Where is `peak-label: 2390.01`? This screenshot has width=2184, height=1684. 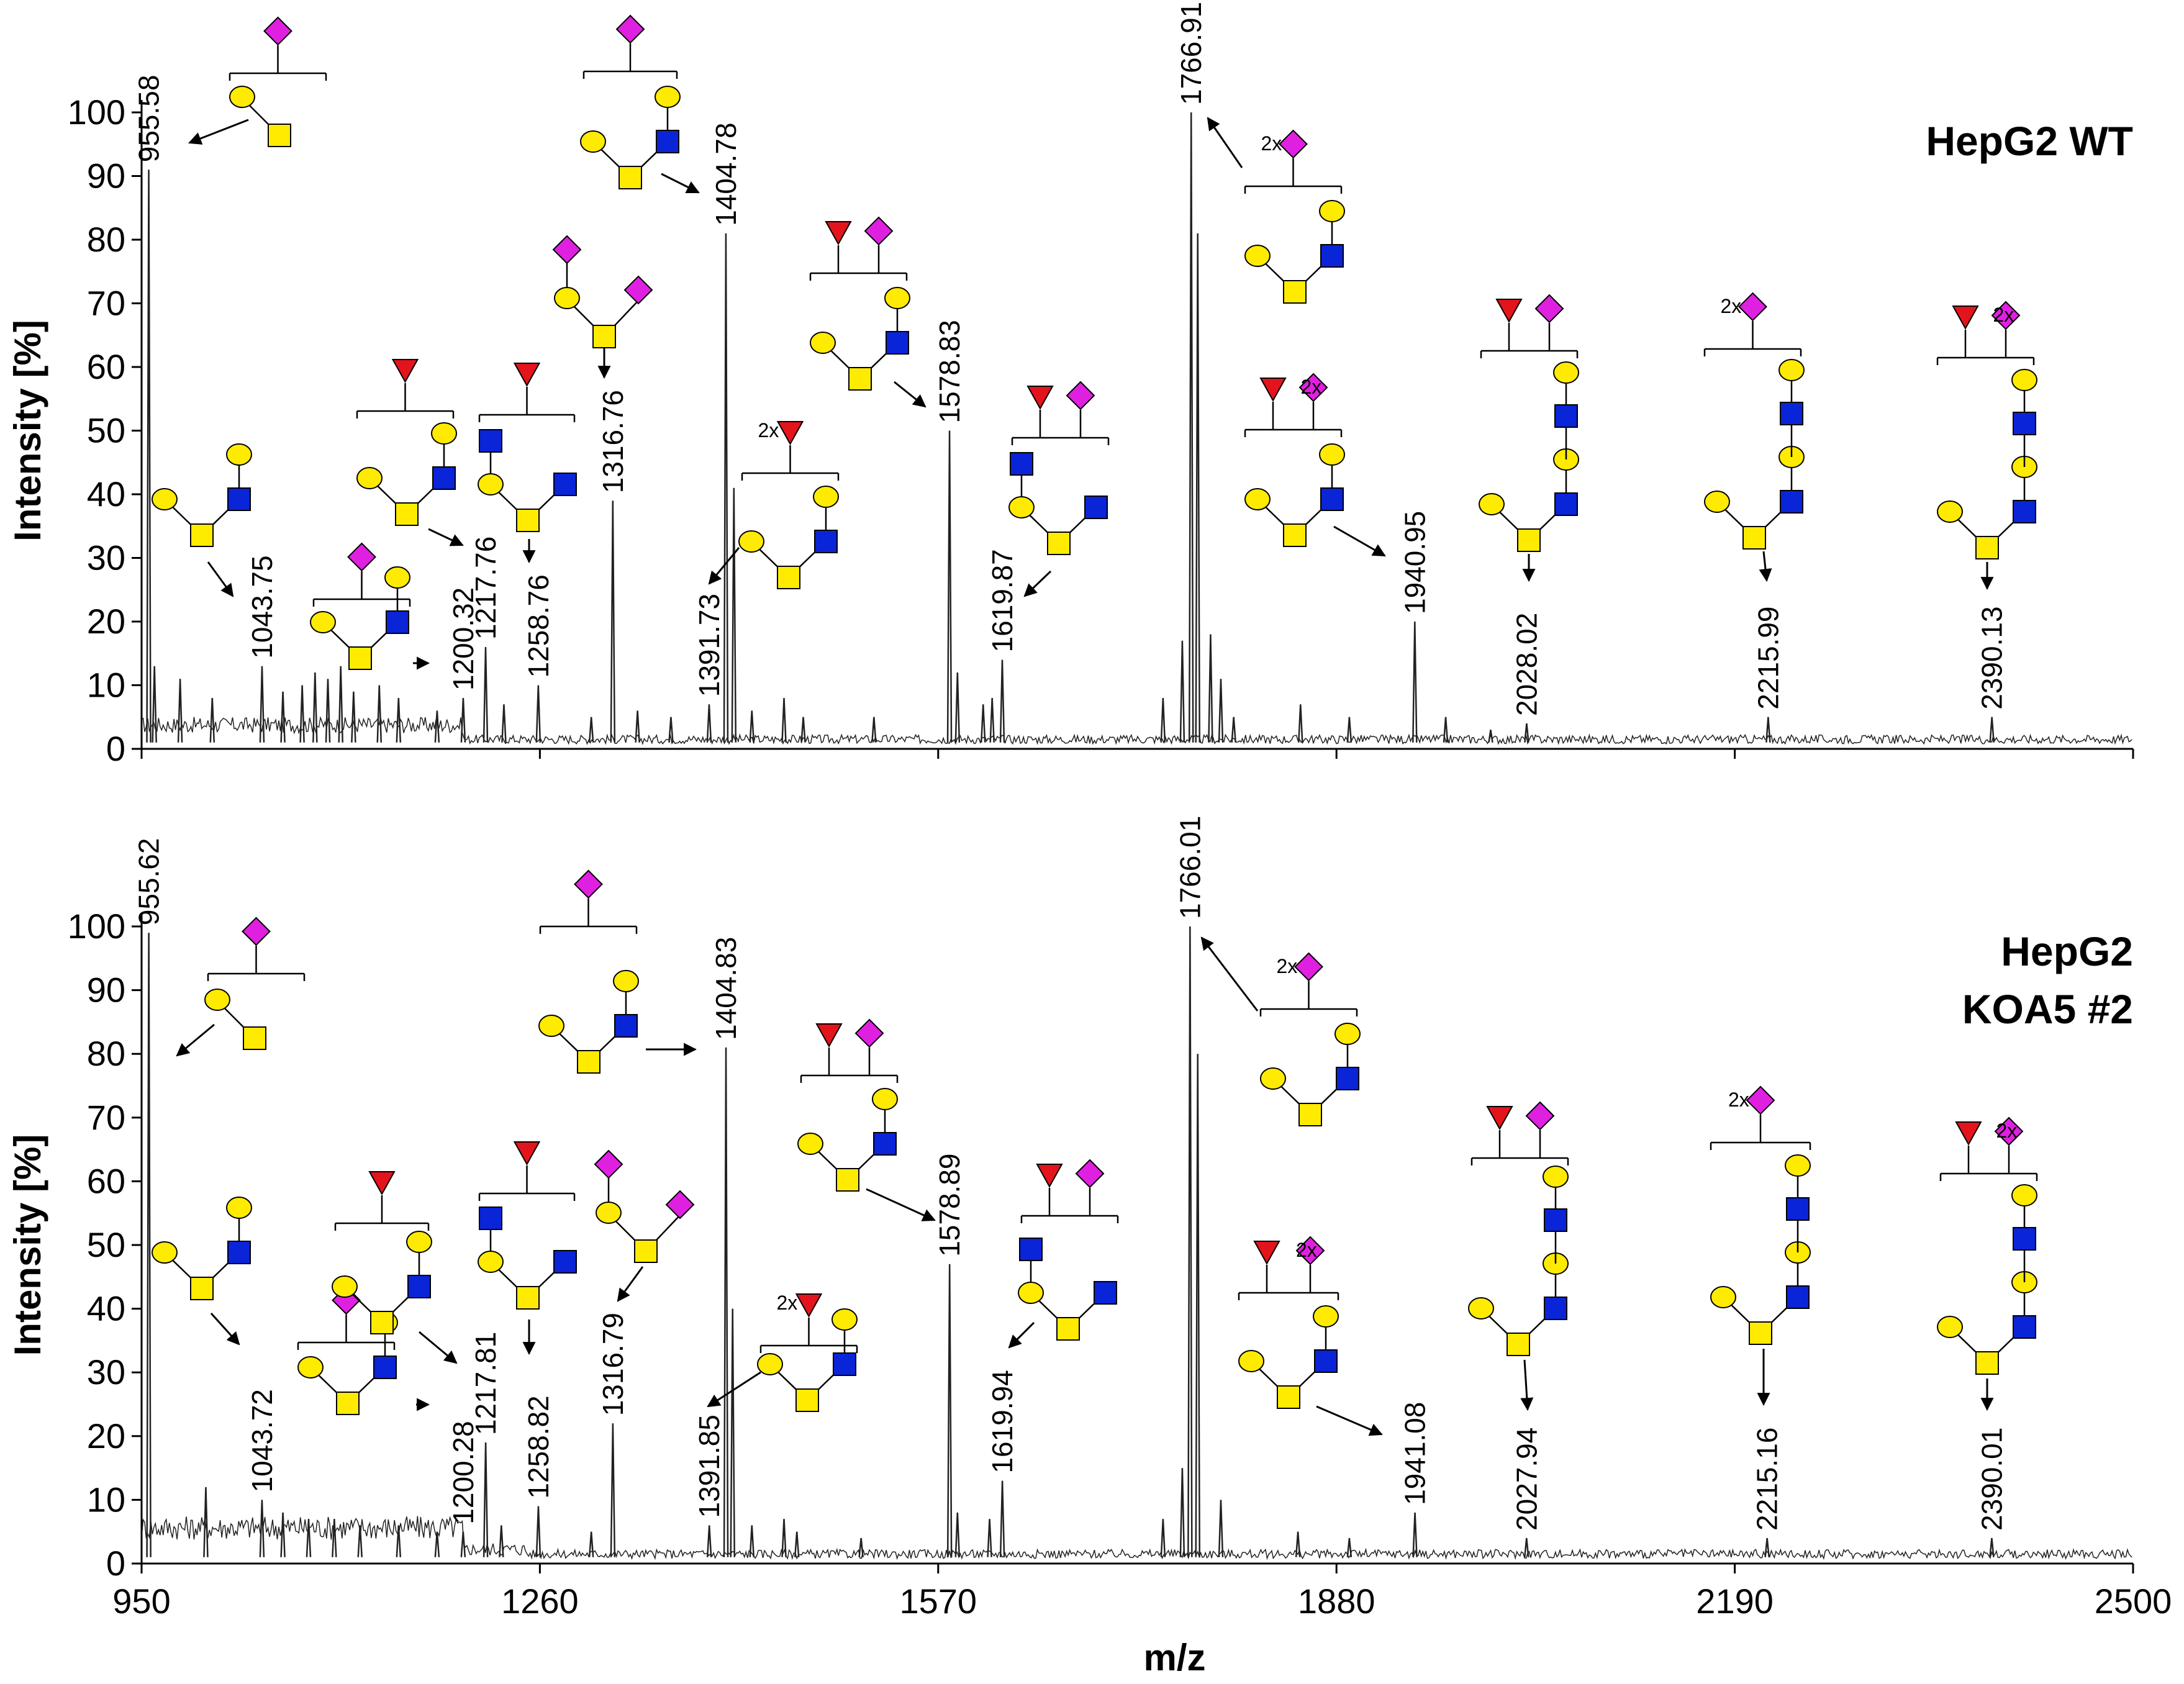
peak-label: 2390.01 is located at coordinates (1991, 1480).